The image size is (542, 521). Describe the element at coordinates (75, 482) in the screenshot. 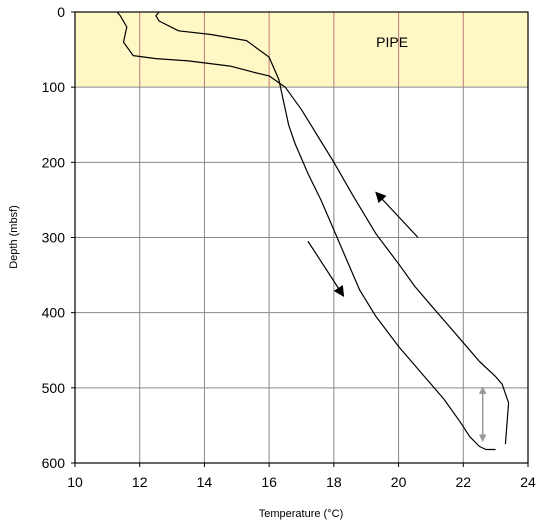

I see `x-tick-label: 10` at that location.